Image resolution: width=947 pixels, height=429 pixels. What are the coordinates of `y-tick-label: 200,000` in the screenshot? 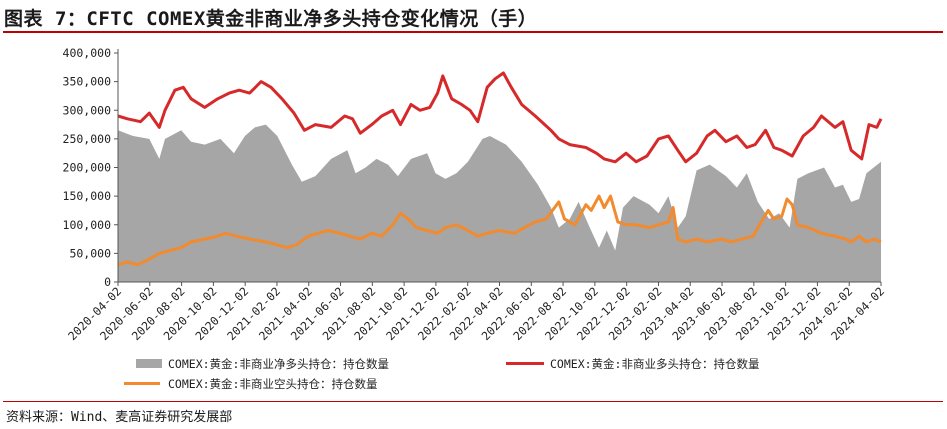 It's located at (87, 168).